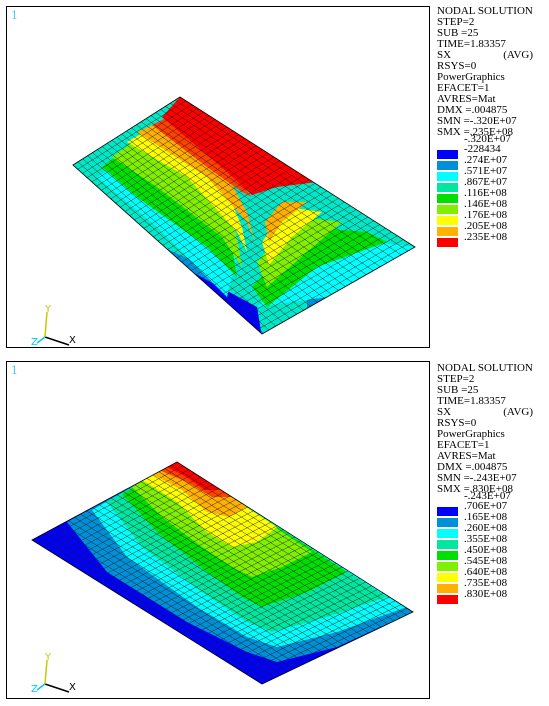  Describe the element at coordinates (486, 506) in the screenshot. I see `contour-value: .706E+07` at that location.